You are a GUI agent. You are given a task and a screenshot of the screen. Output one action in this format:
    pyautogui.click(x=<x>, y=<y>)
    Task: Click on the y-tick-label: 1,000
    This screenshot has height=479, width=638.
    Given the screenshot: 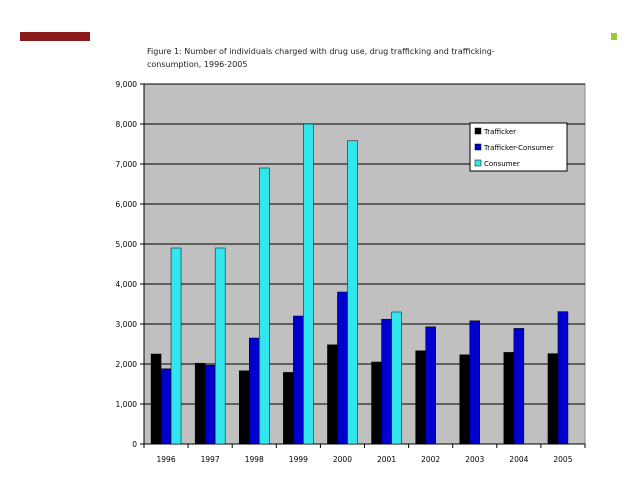 What is the action you would take?
    pyautogui.click(x=127, y=404)
    